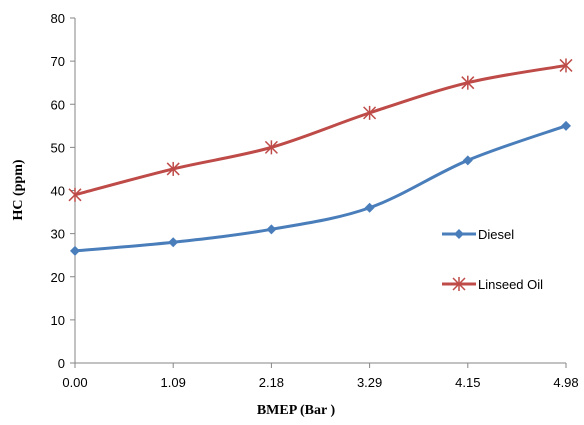  I want to click on y-tick-label: 50, so click(58, 147).